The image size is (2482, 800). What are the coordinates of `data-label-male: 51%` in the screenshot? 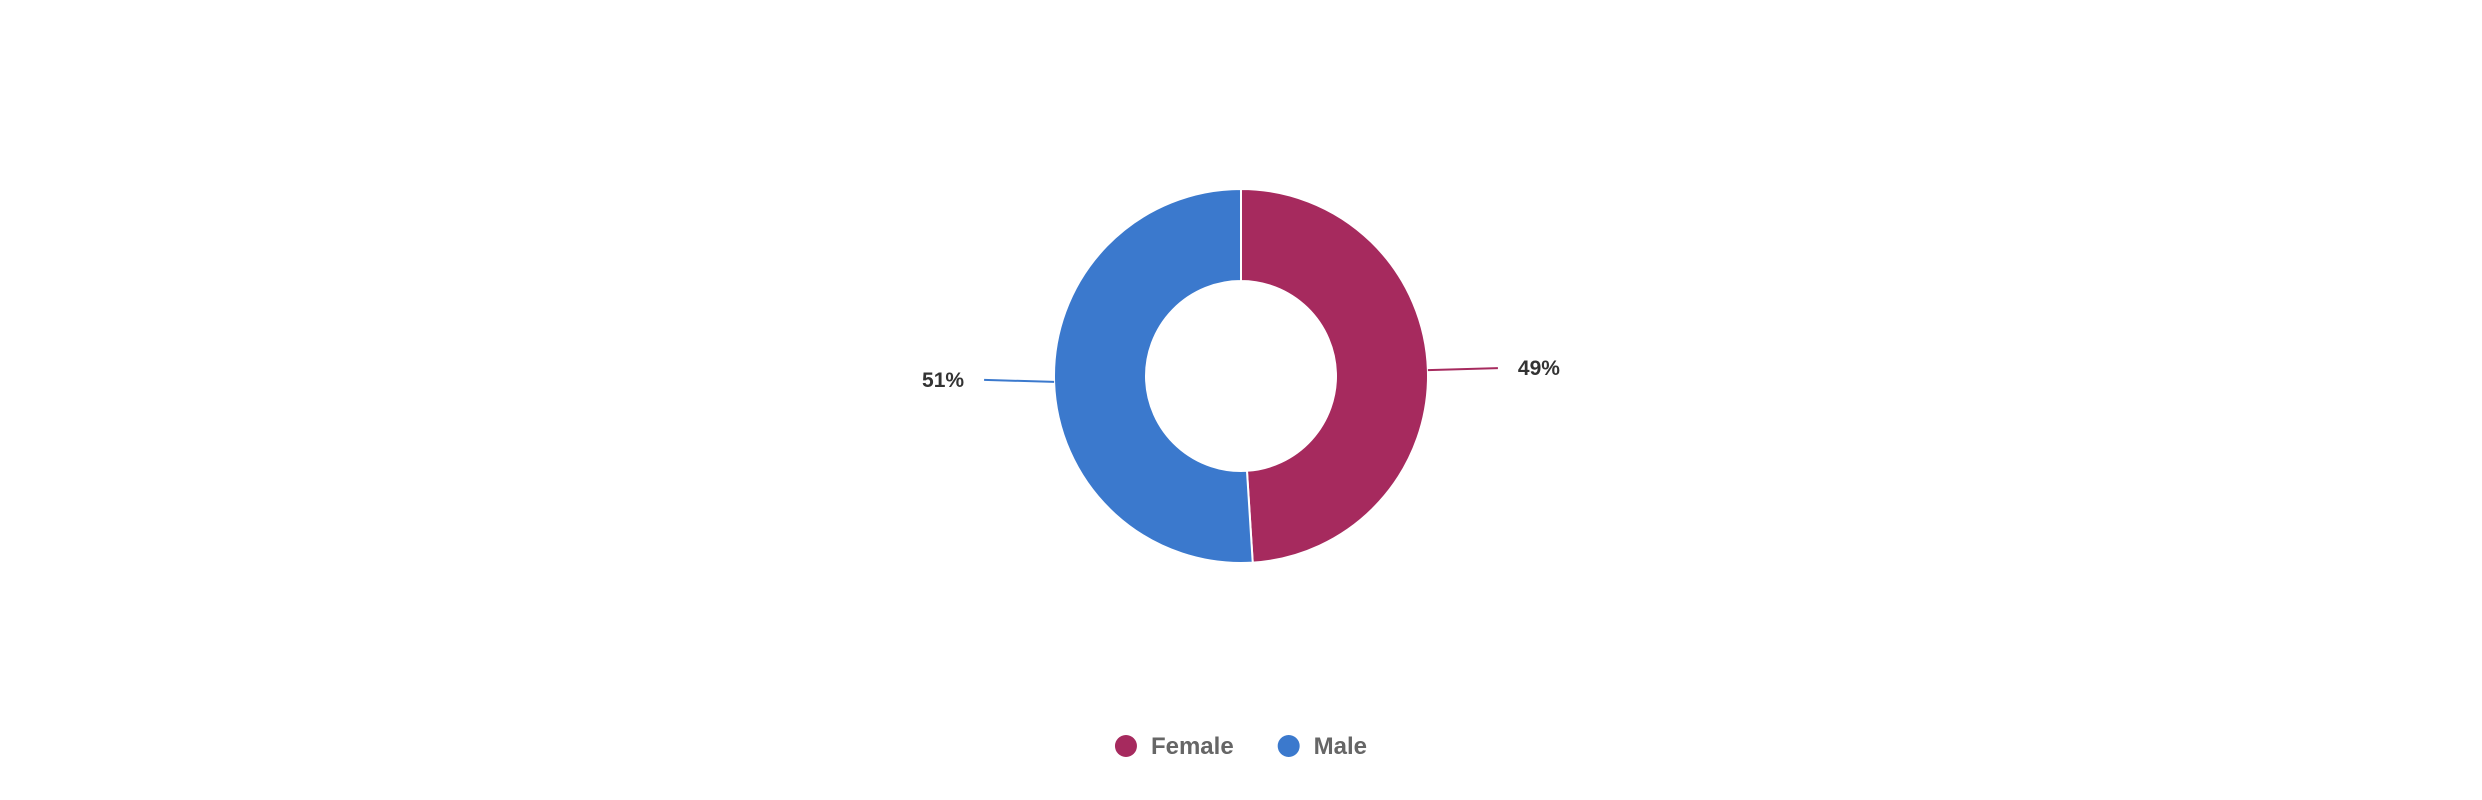 It's located at (943, 380).